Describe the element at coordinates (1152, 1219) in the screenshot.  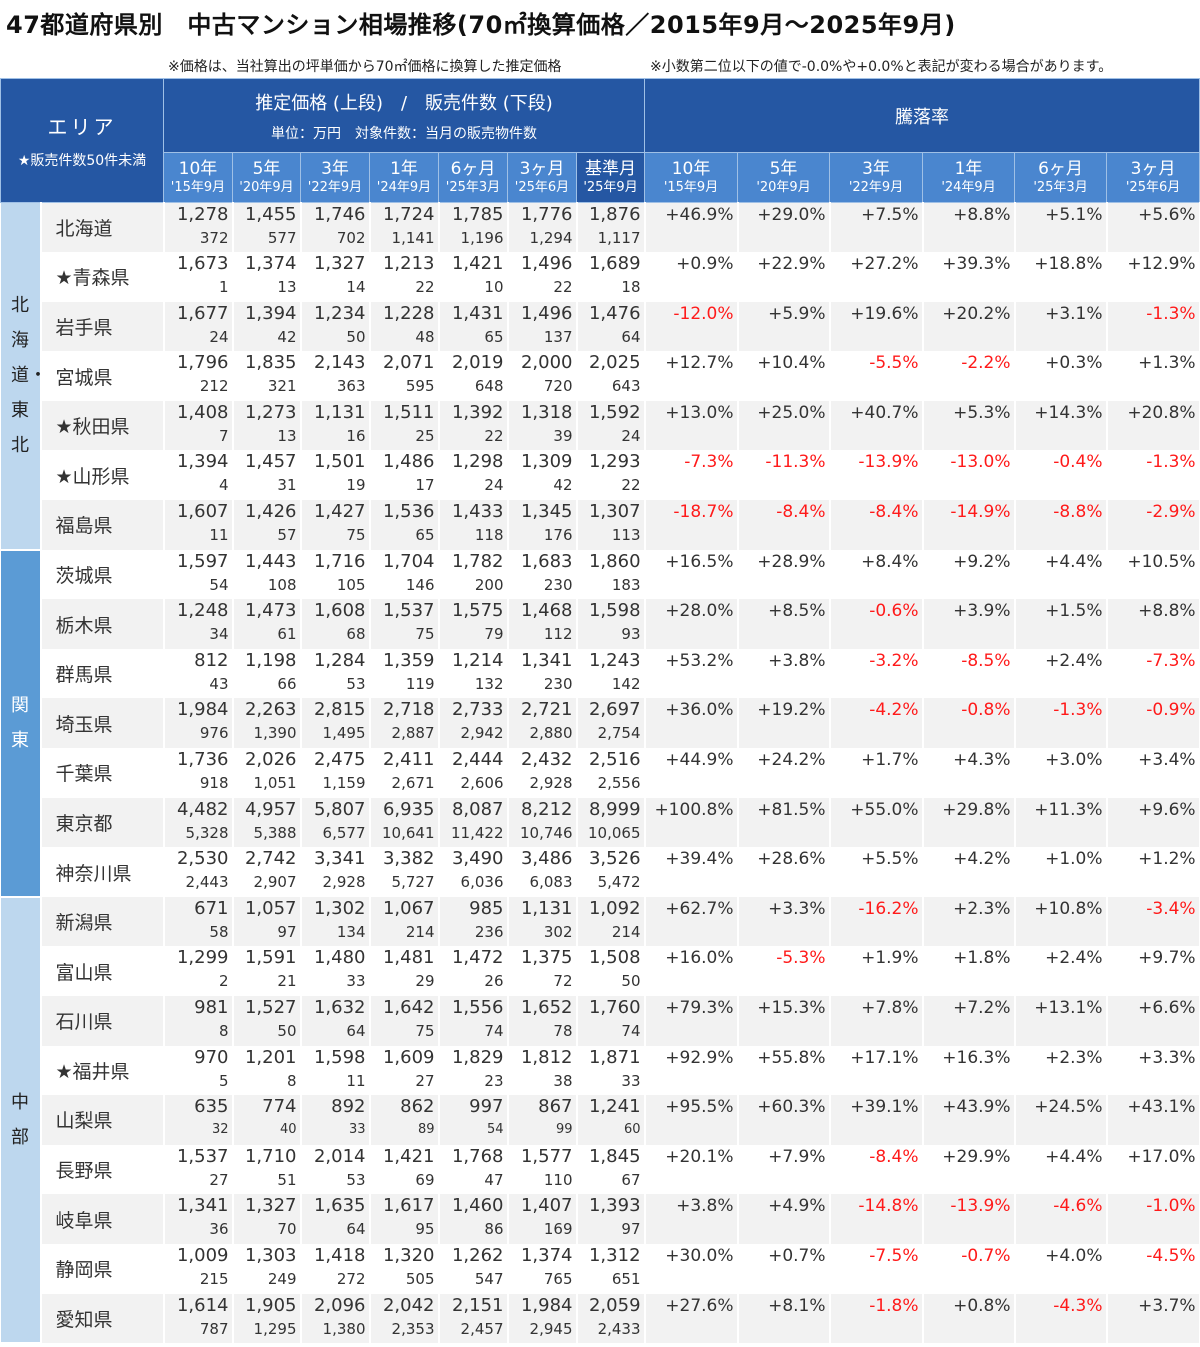
I see `rate-cell: -1.0%` at that location.